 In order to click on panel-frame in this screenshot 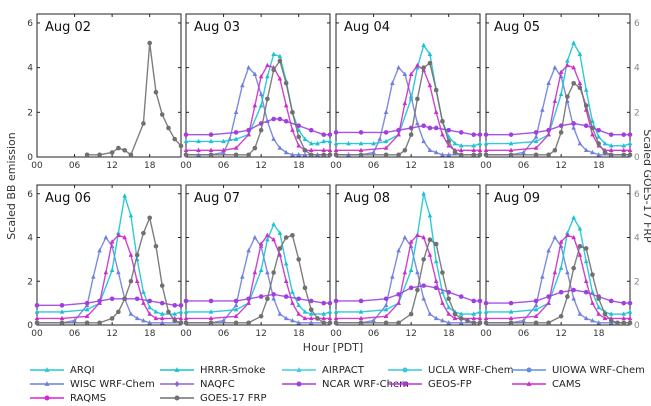, I will do `click(109, 85)`.